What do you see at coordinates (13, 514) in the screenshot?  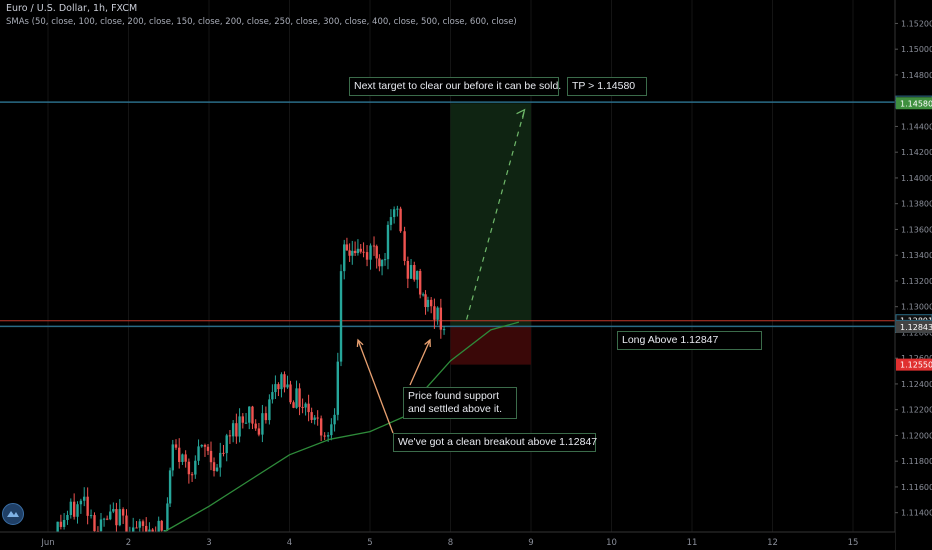 I see `logo-icon` at bounding box center [13, 514].